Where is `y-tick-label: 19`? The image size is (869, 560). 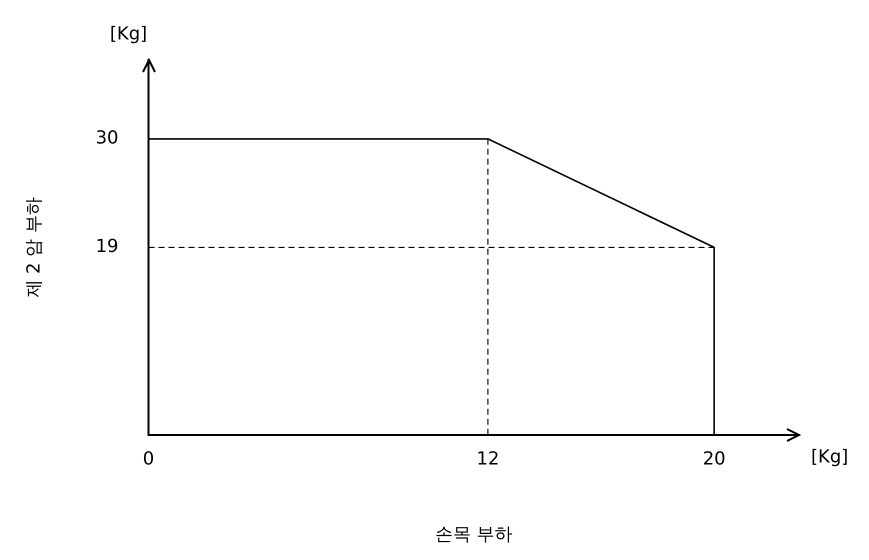 y-tick-label: 19 is located at coordinates (107, 247).